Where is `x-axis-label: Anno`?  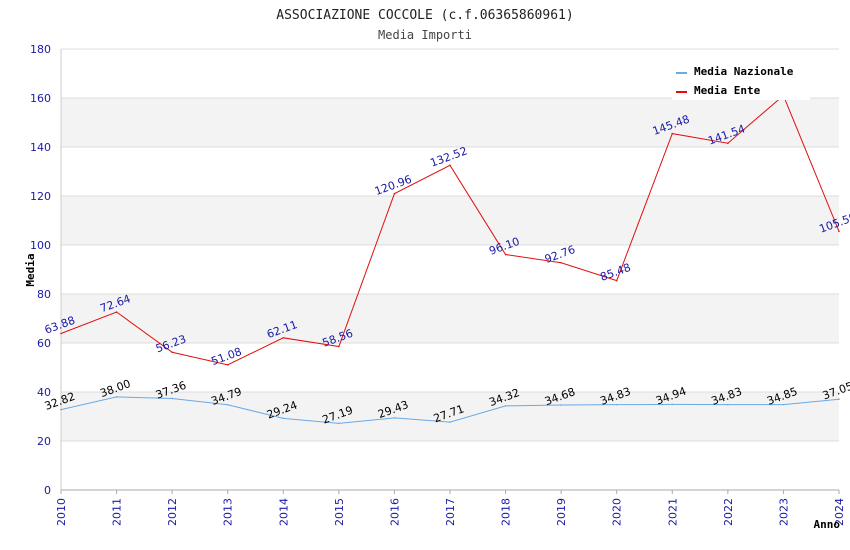 x-axis-label: Anno is located at coordinates (827, 524).